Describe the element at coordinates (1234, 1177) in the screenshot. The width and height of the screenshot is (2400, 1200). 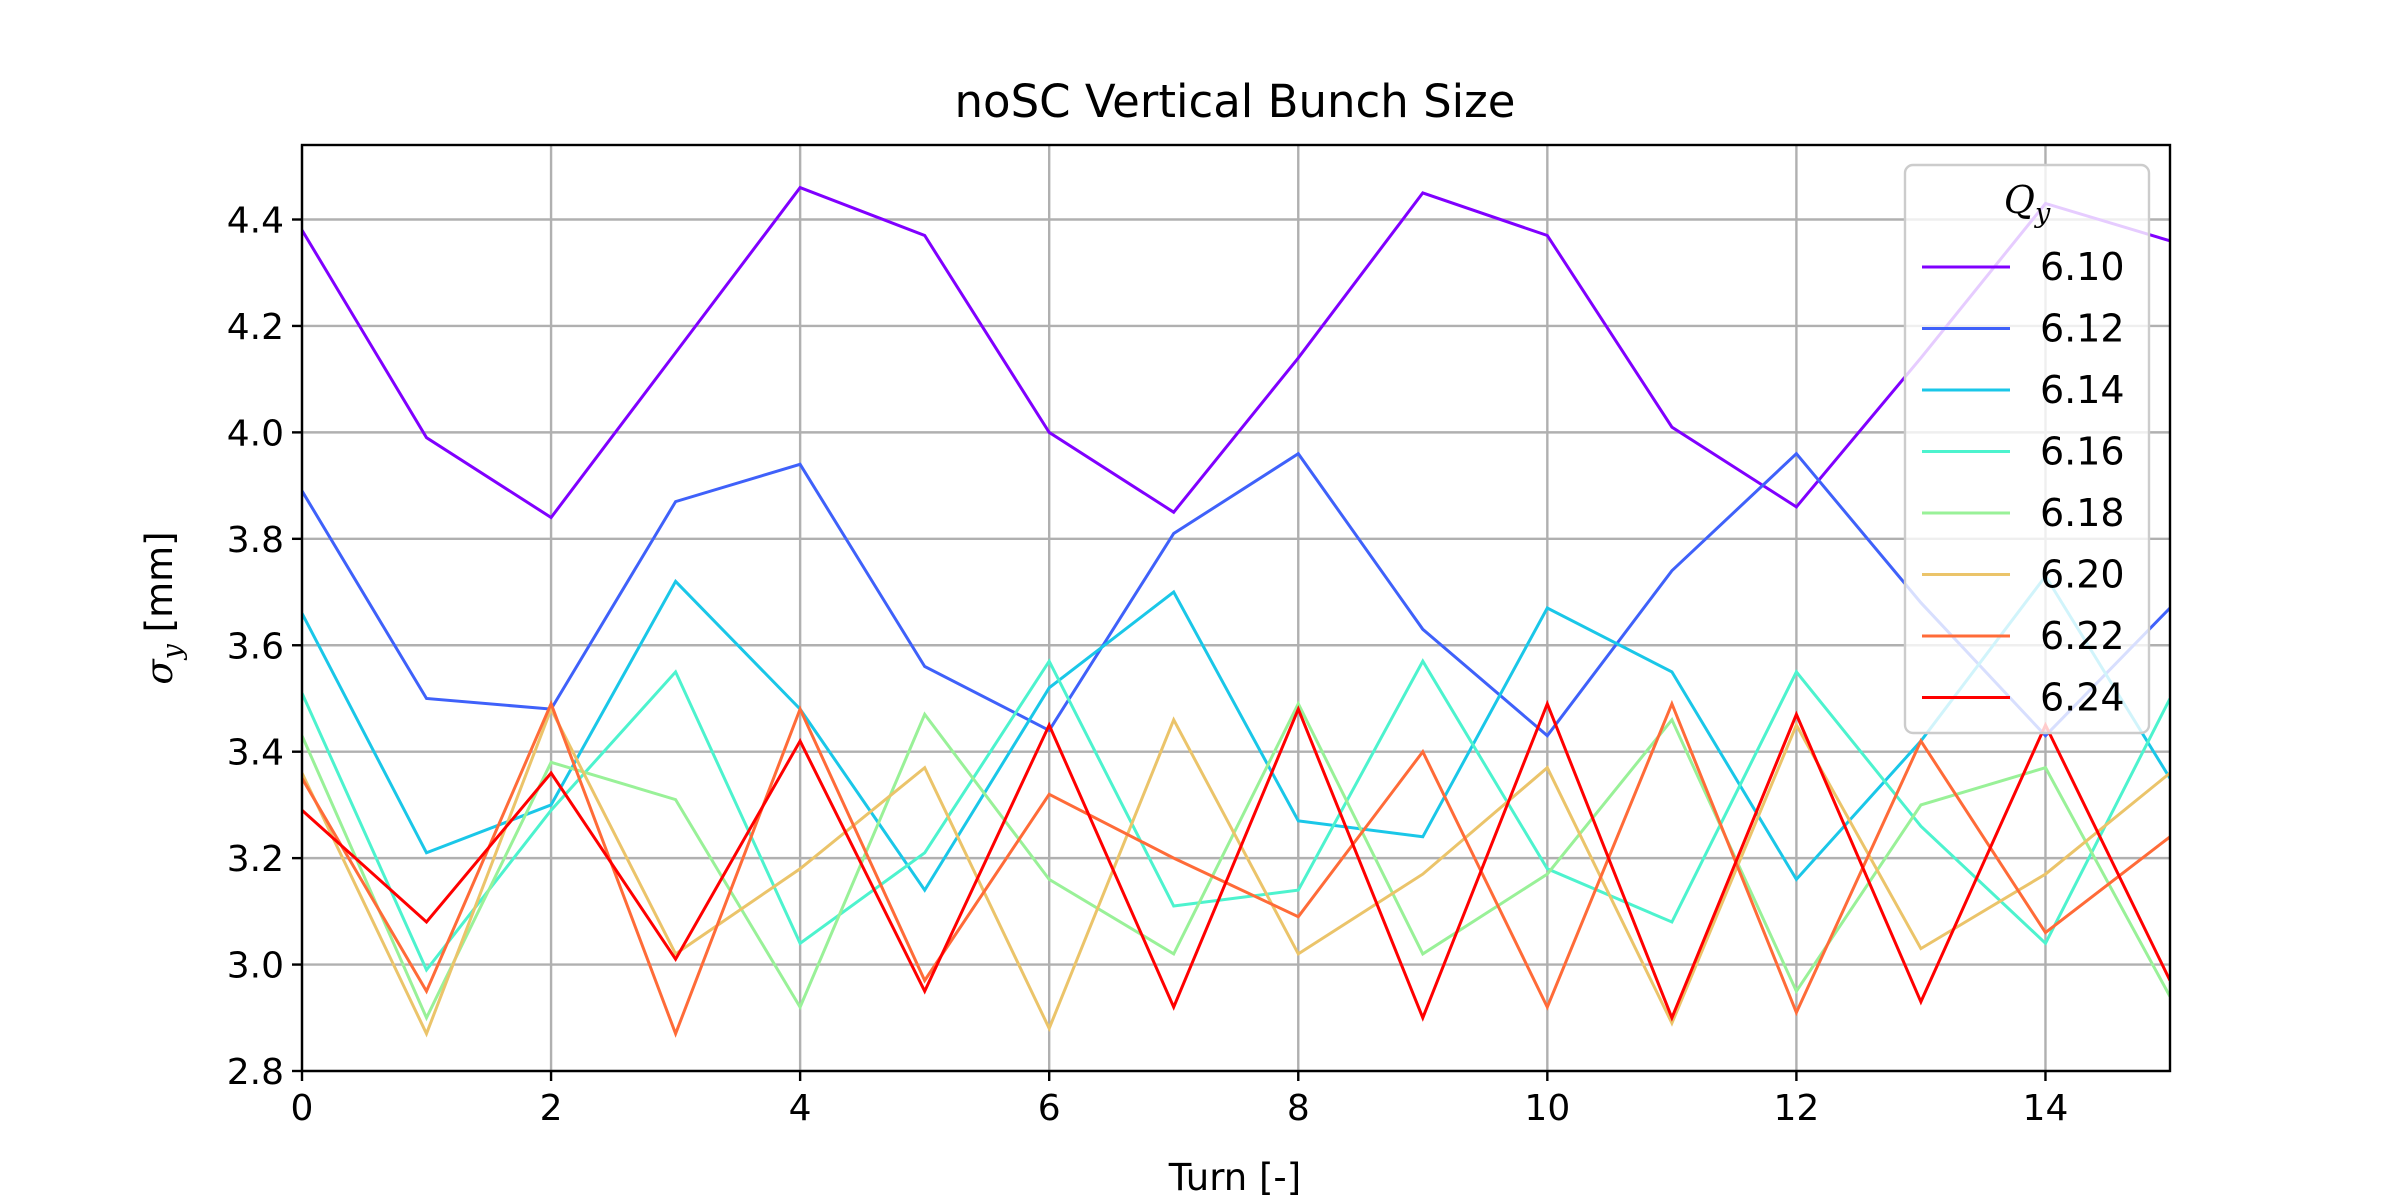
I see `x-axis-label: Turn [-]` at that location.